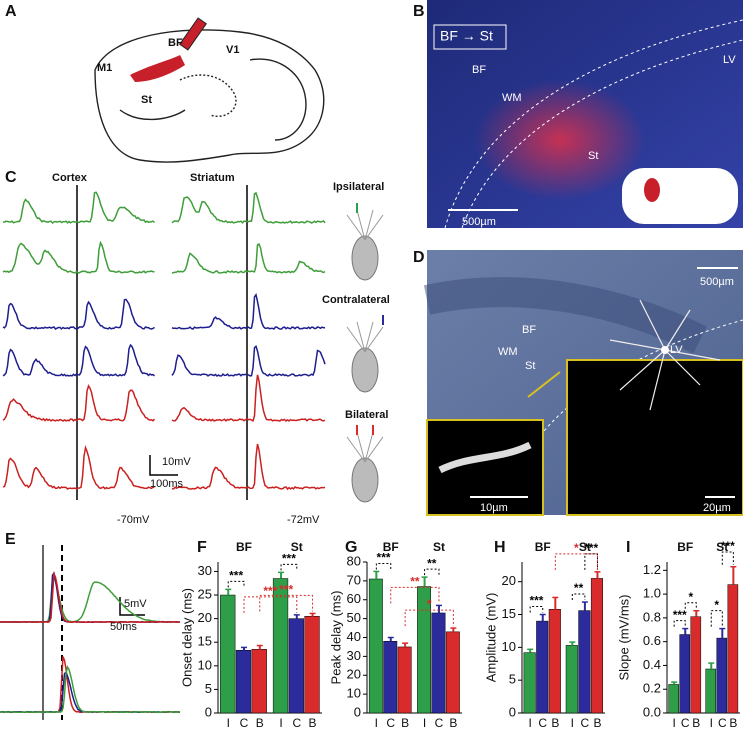 Image resolution: width=743 pixels, height=731 pixels. I want to click on scale-bar, so click(163, 465).